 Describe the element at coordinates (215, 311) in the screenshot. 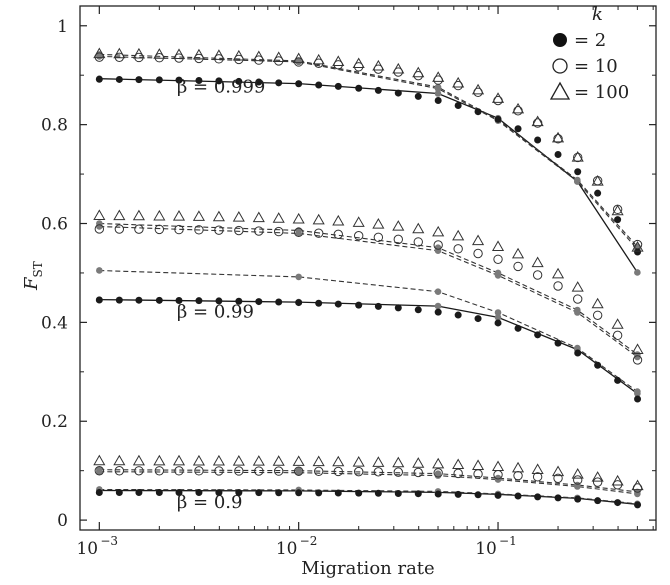

I see `beta-label: β = 0.99` at that location.